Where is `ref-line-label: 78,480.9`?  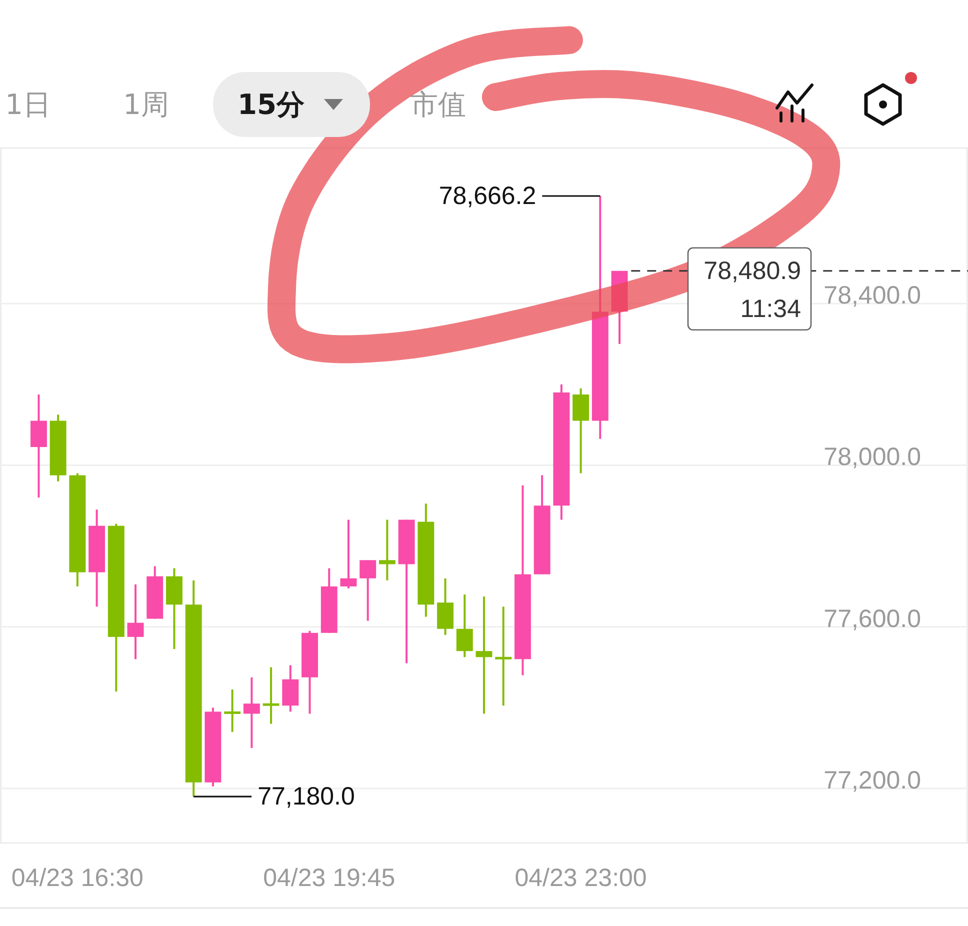
ref-line-label: 78,480.9 is located at coordinates (752, 270).